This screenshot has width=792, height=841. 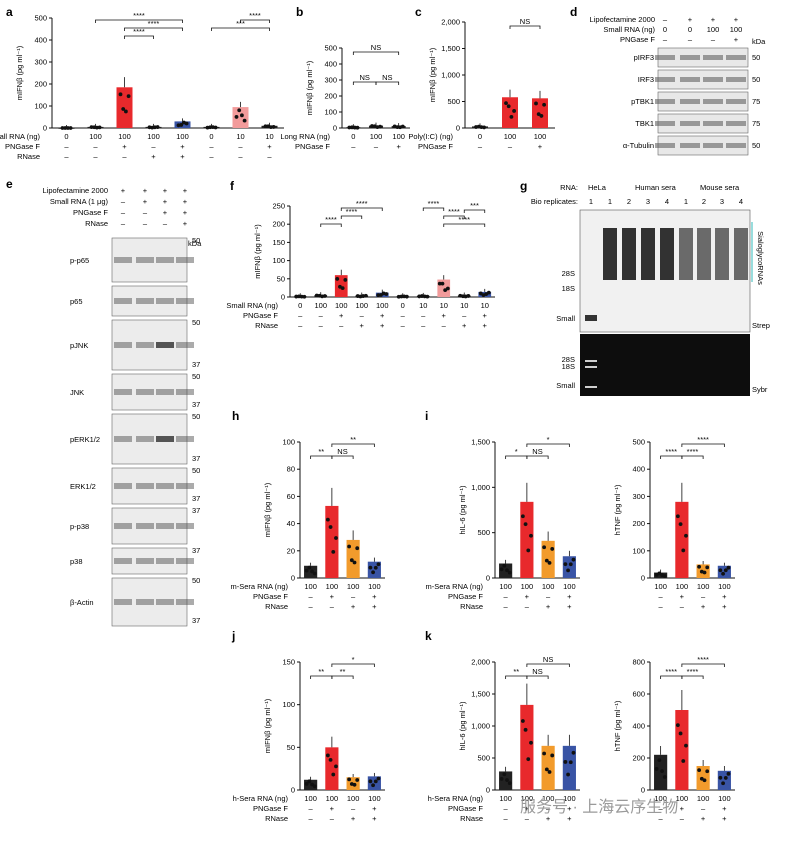 What do you see at coordinates (569, 767) in the screenshot?
I see `bar` at bounding box center [569, 767].